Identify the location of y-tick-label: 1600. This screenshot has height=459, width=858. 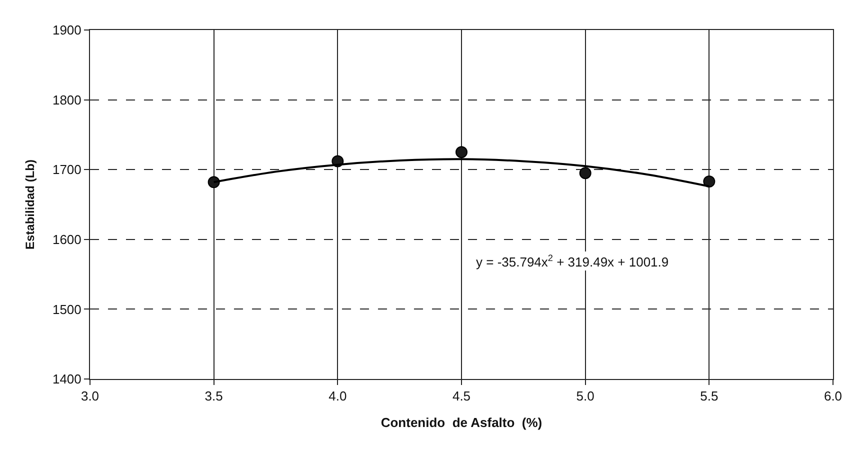
(67, 239).